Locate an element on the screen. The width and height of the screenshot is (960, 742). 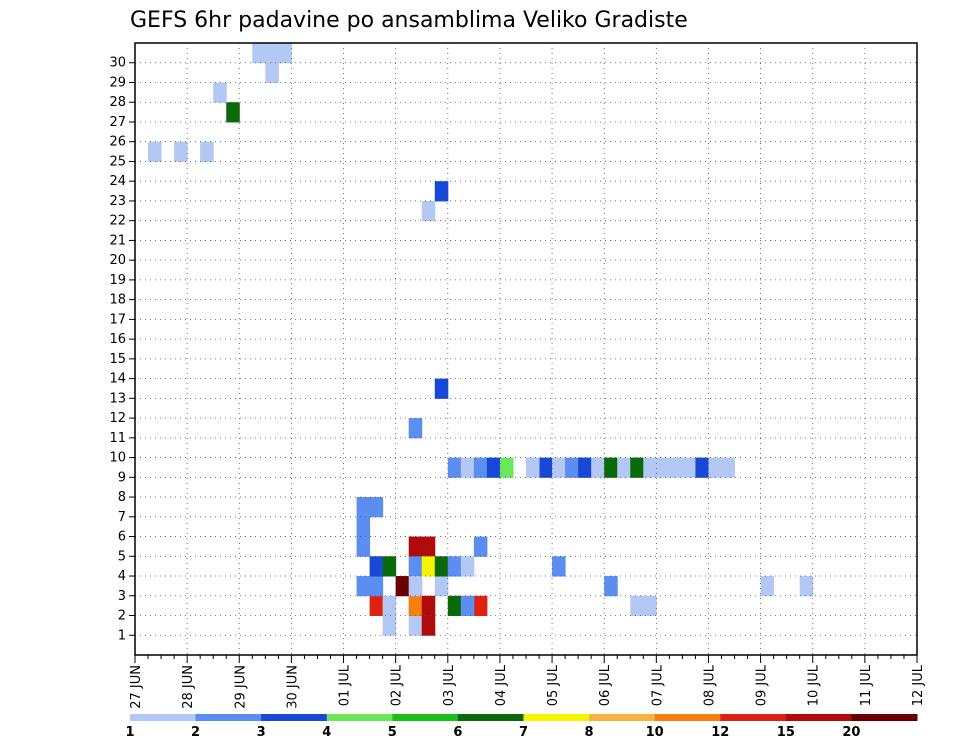
y-tick-label: 6 is located at coordinates (122, 537).